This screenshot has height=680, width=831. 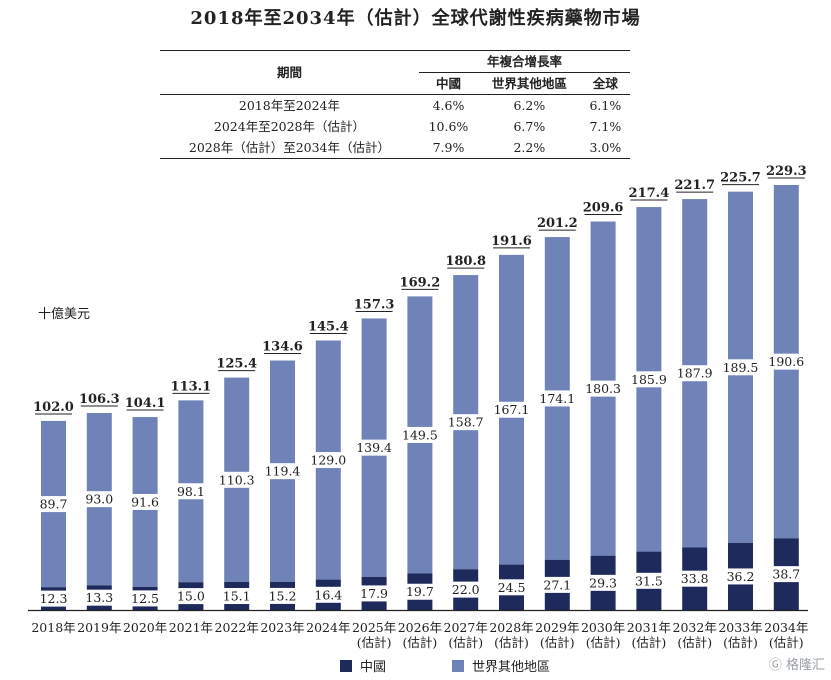 I want to click on data-label-rest-of-world: 187.9, so click(x=695, y=373).